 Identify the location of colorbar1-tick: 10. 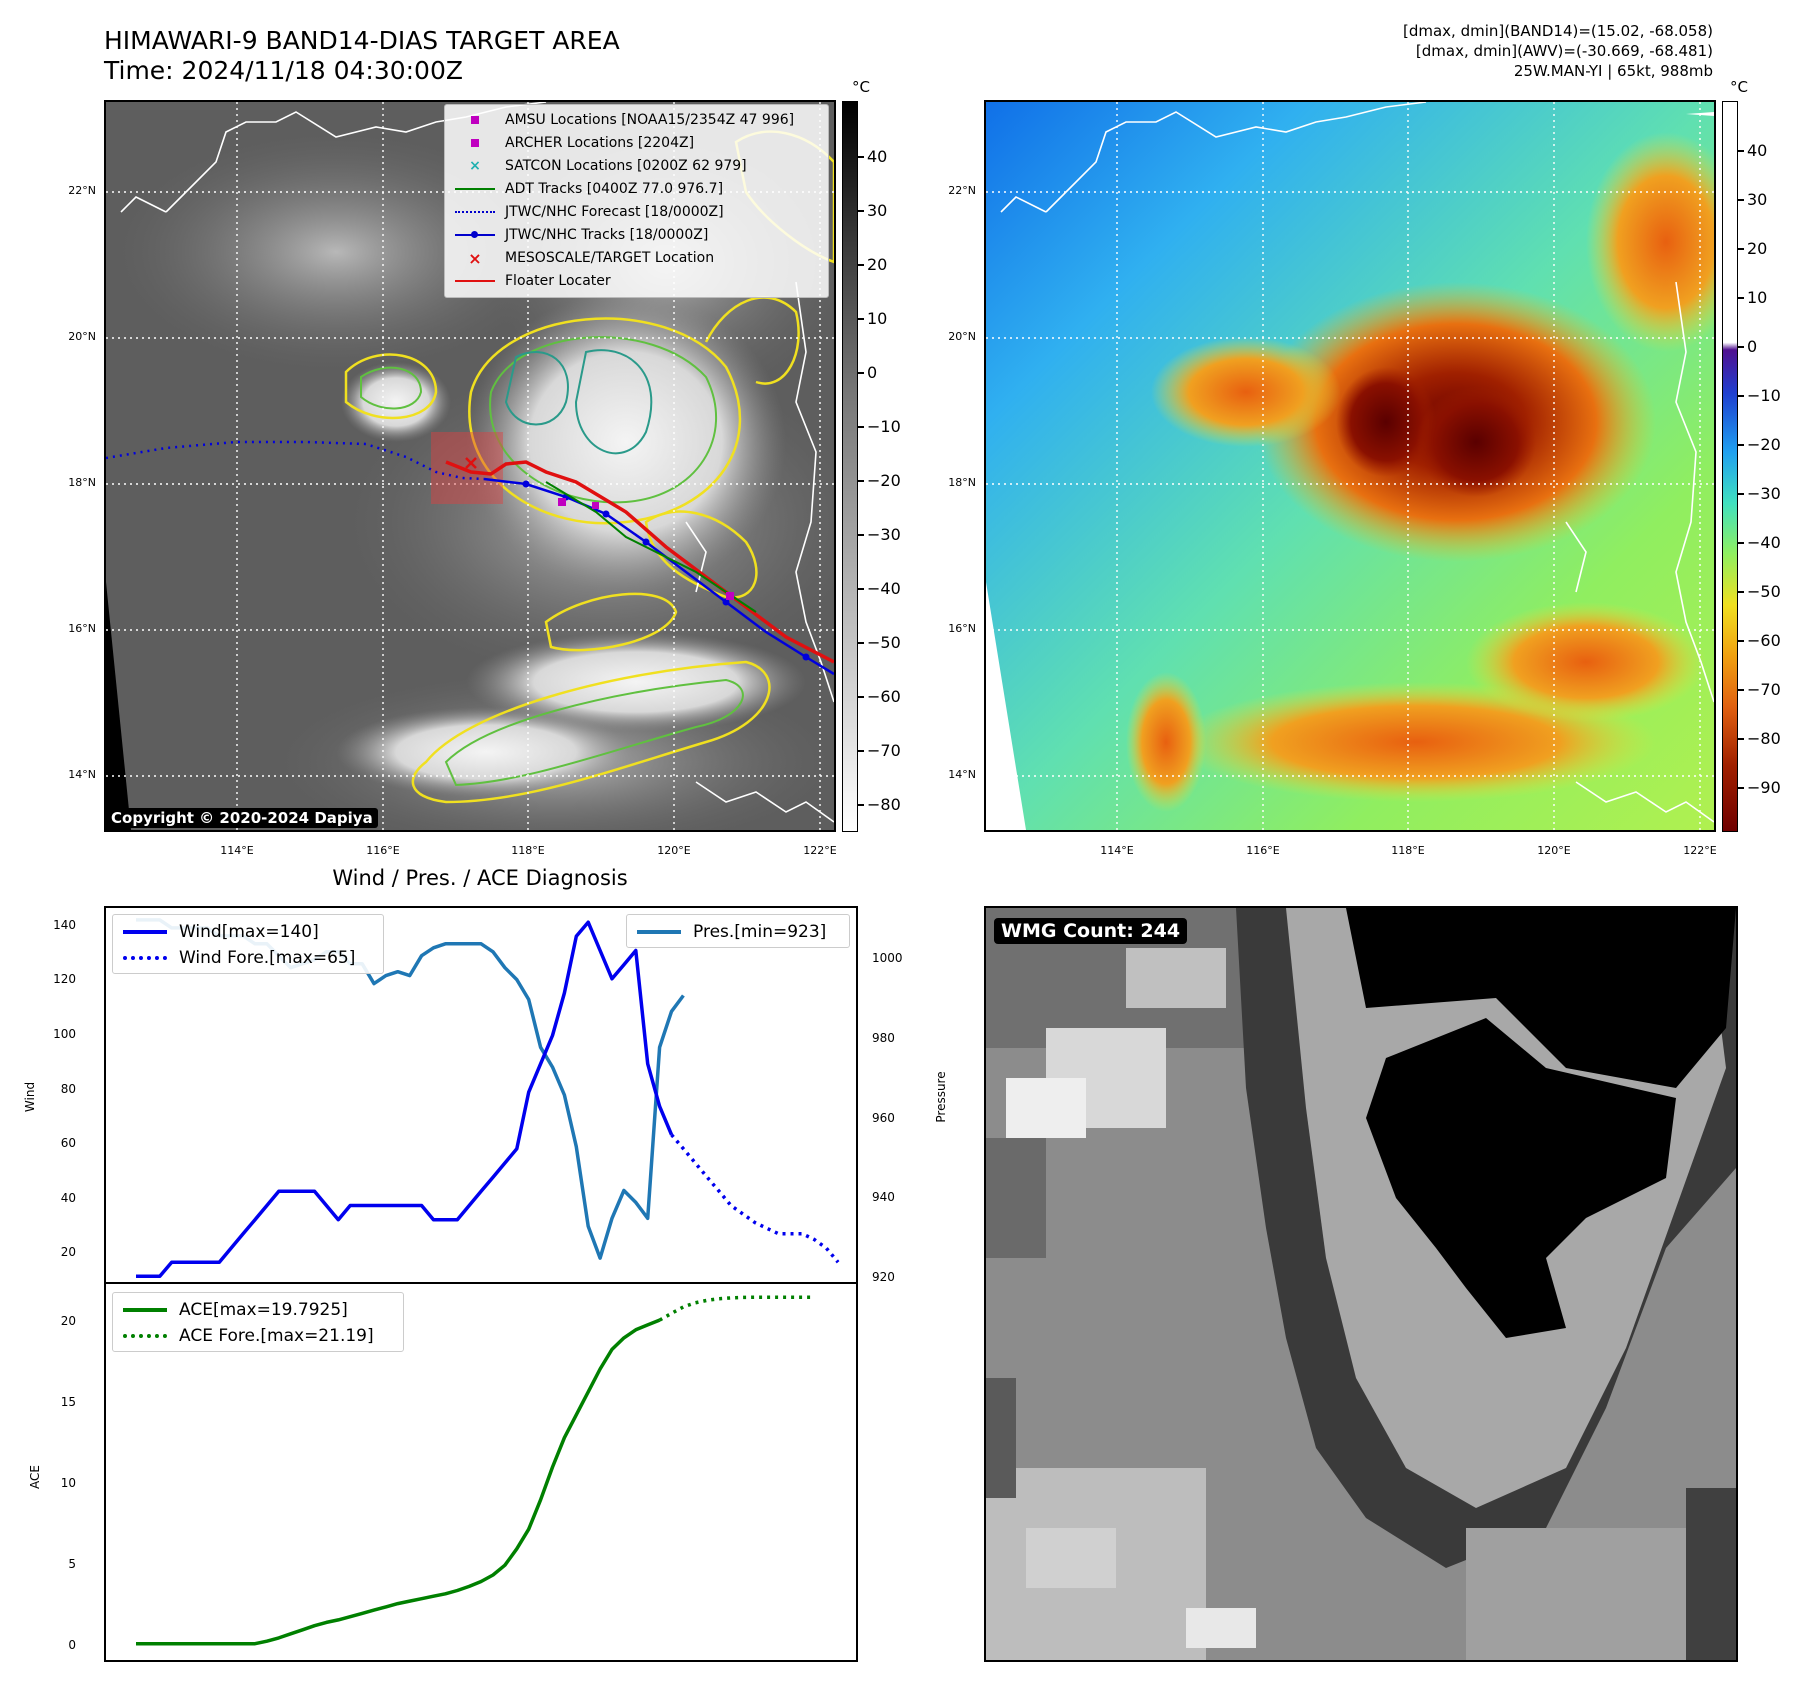
(872, 318).